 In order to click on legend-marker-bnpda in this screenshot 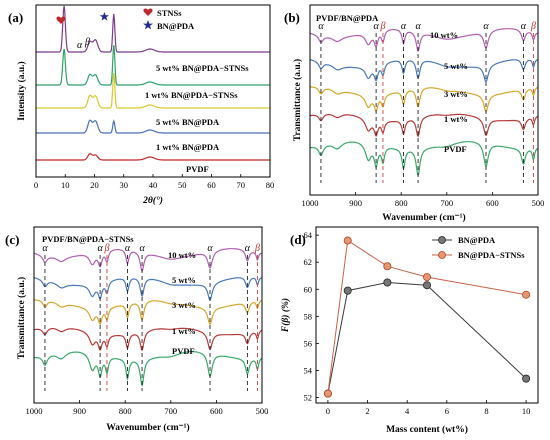, I will do `click(442, 240)`.